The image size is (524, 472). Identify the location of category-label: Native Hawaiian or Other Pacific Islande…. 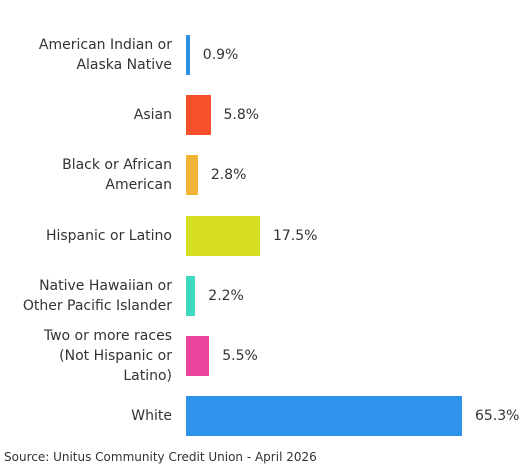
(97, 295).